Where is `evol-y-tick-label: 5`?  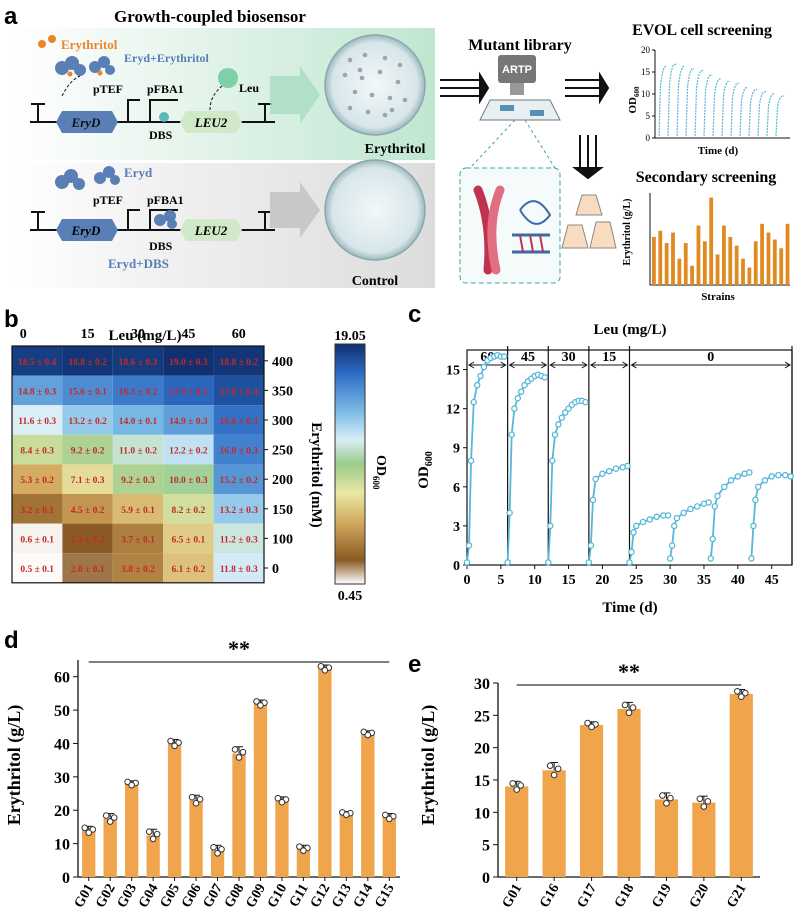
evol-y-tick-label: 5 is located at coordinates (648, 116).